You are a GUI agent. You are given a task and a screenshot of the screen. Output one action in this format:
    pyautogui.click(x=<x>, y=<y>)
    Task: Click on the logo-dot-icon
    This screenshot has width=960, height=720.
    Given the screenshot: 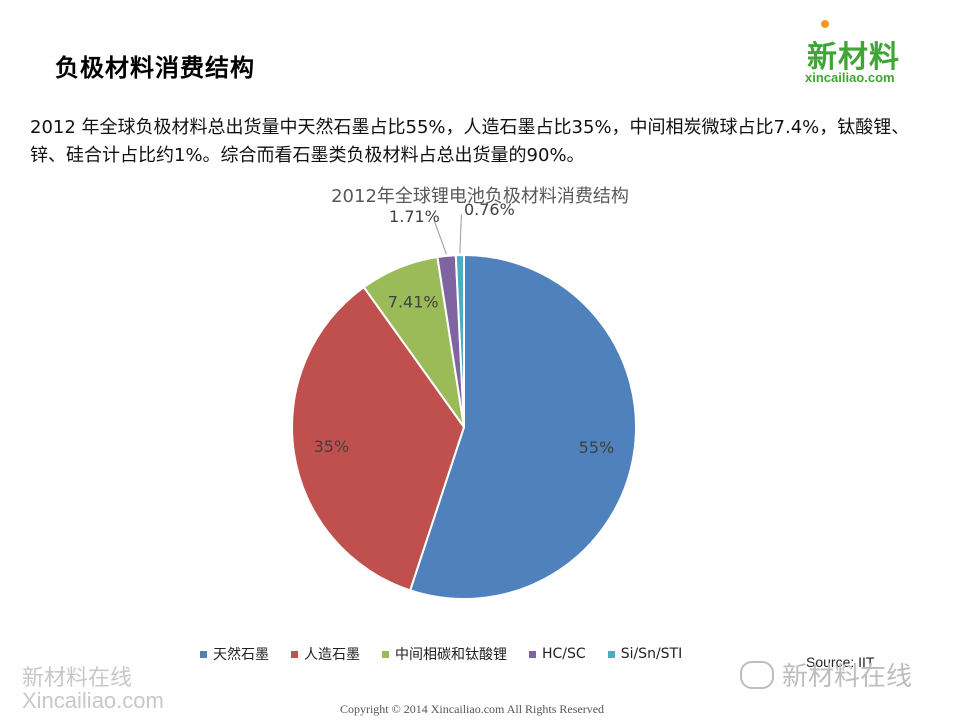 What is the action you would take?
    pyautogui.click(x=825, y=24)
    